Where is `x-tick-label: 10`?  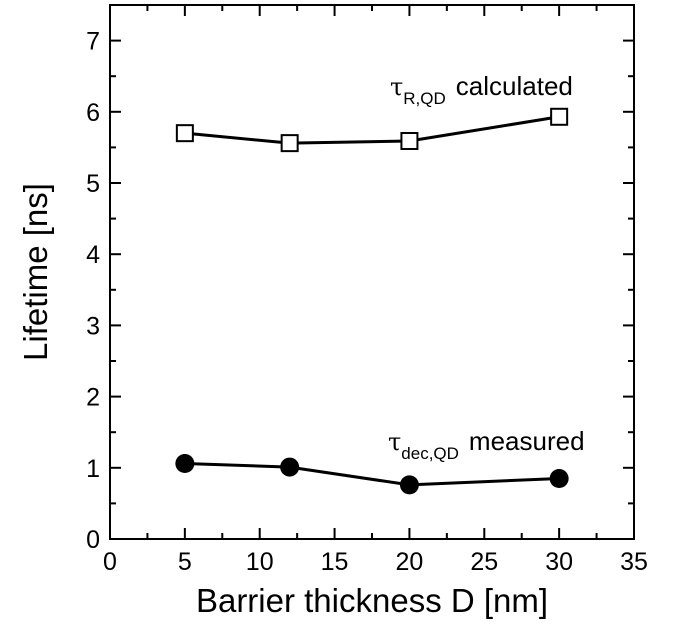 x-tick-label: 10 is located at coordinates (260, 562).